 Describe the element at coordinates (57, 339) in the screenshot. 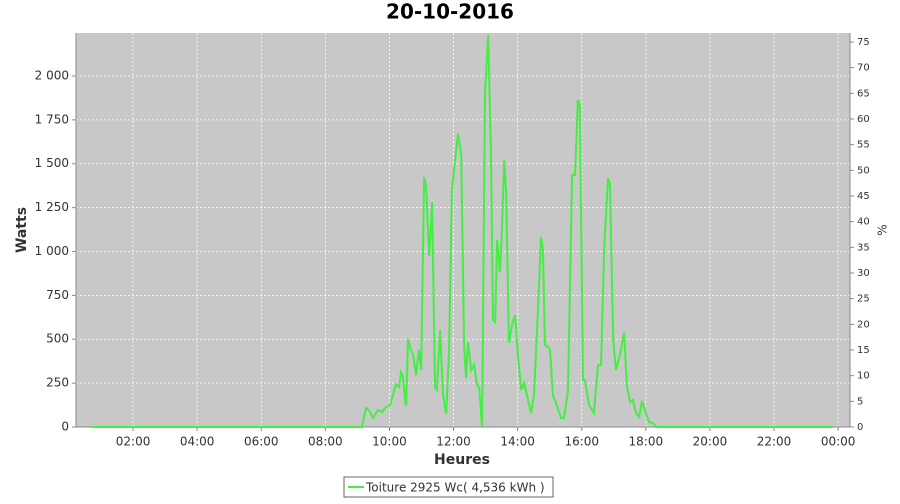

I see `y-tick-label: 500` at that location.